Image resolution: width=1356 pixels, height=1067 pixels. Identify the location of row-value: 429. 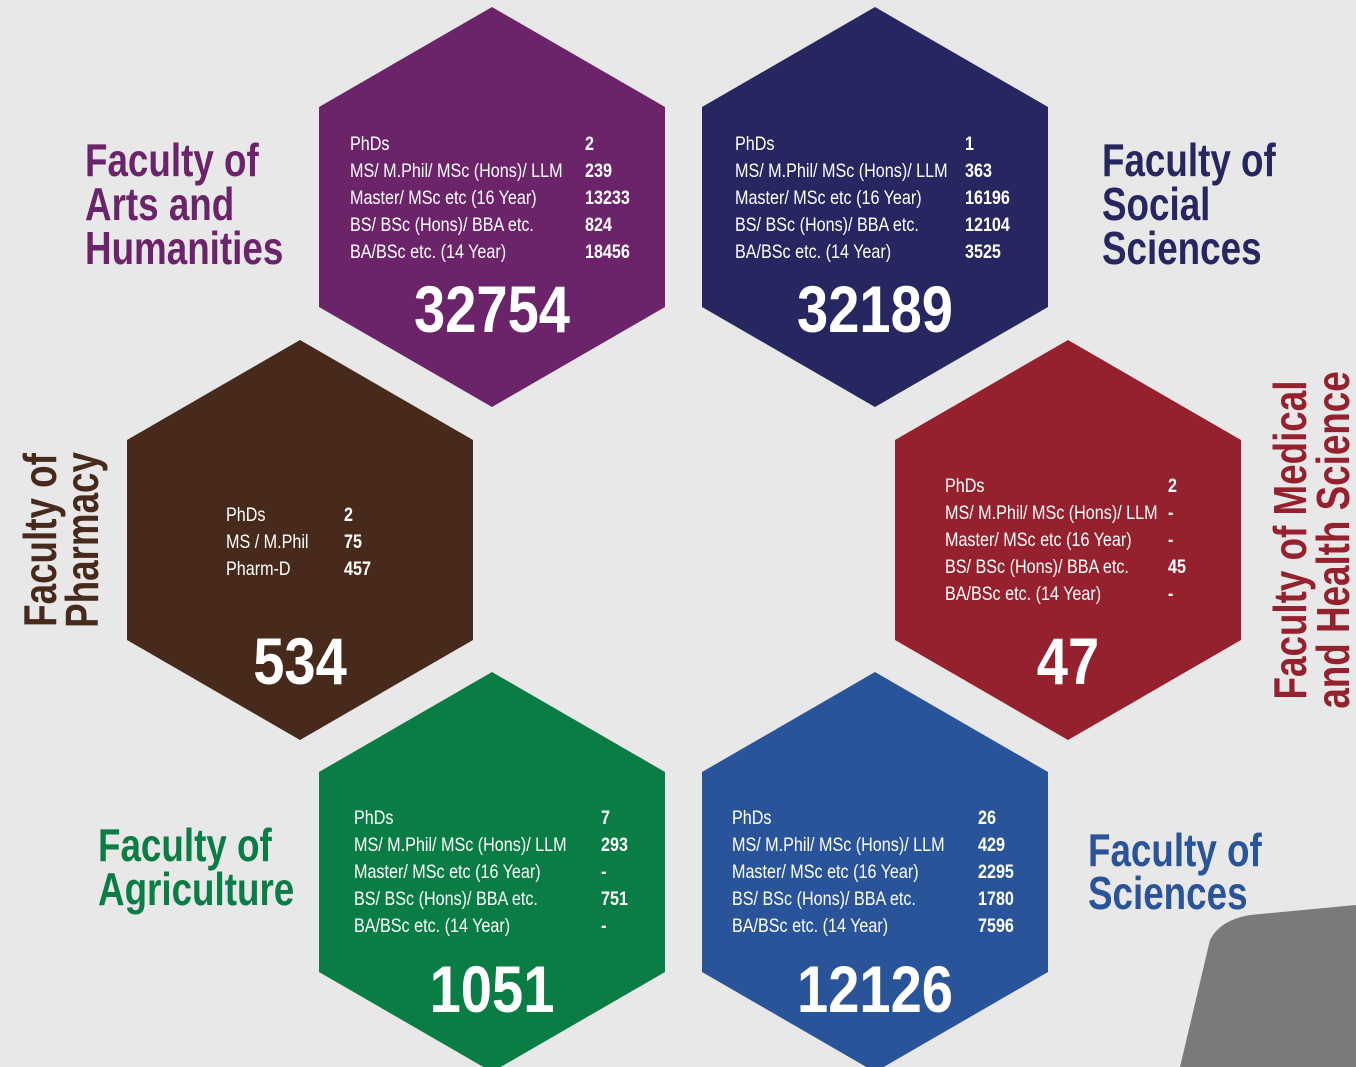
(991, 845).